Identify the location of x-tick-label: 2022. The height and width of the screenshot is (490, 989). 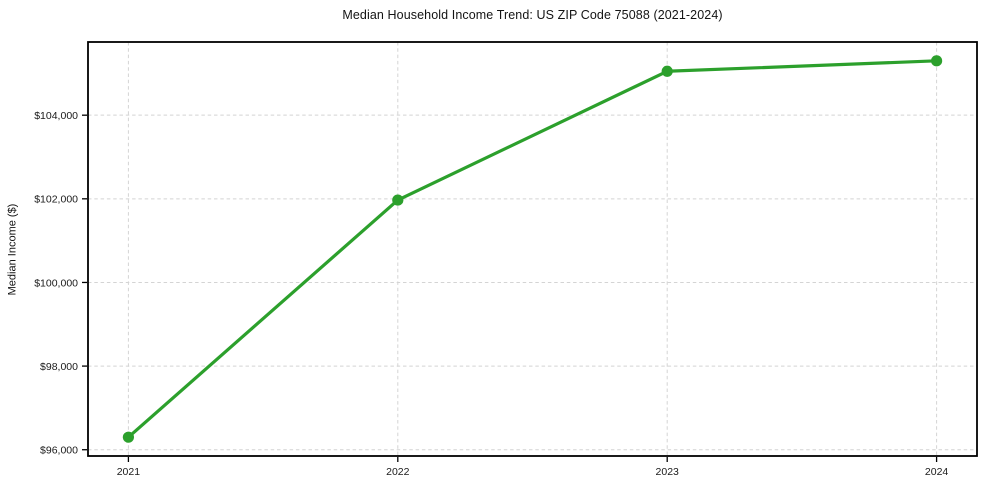
(398, 472).